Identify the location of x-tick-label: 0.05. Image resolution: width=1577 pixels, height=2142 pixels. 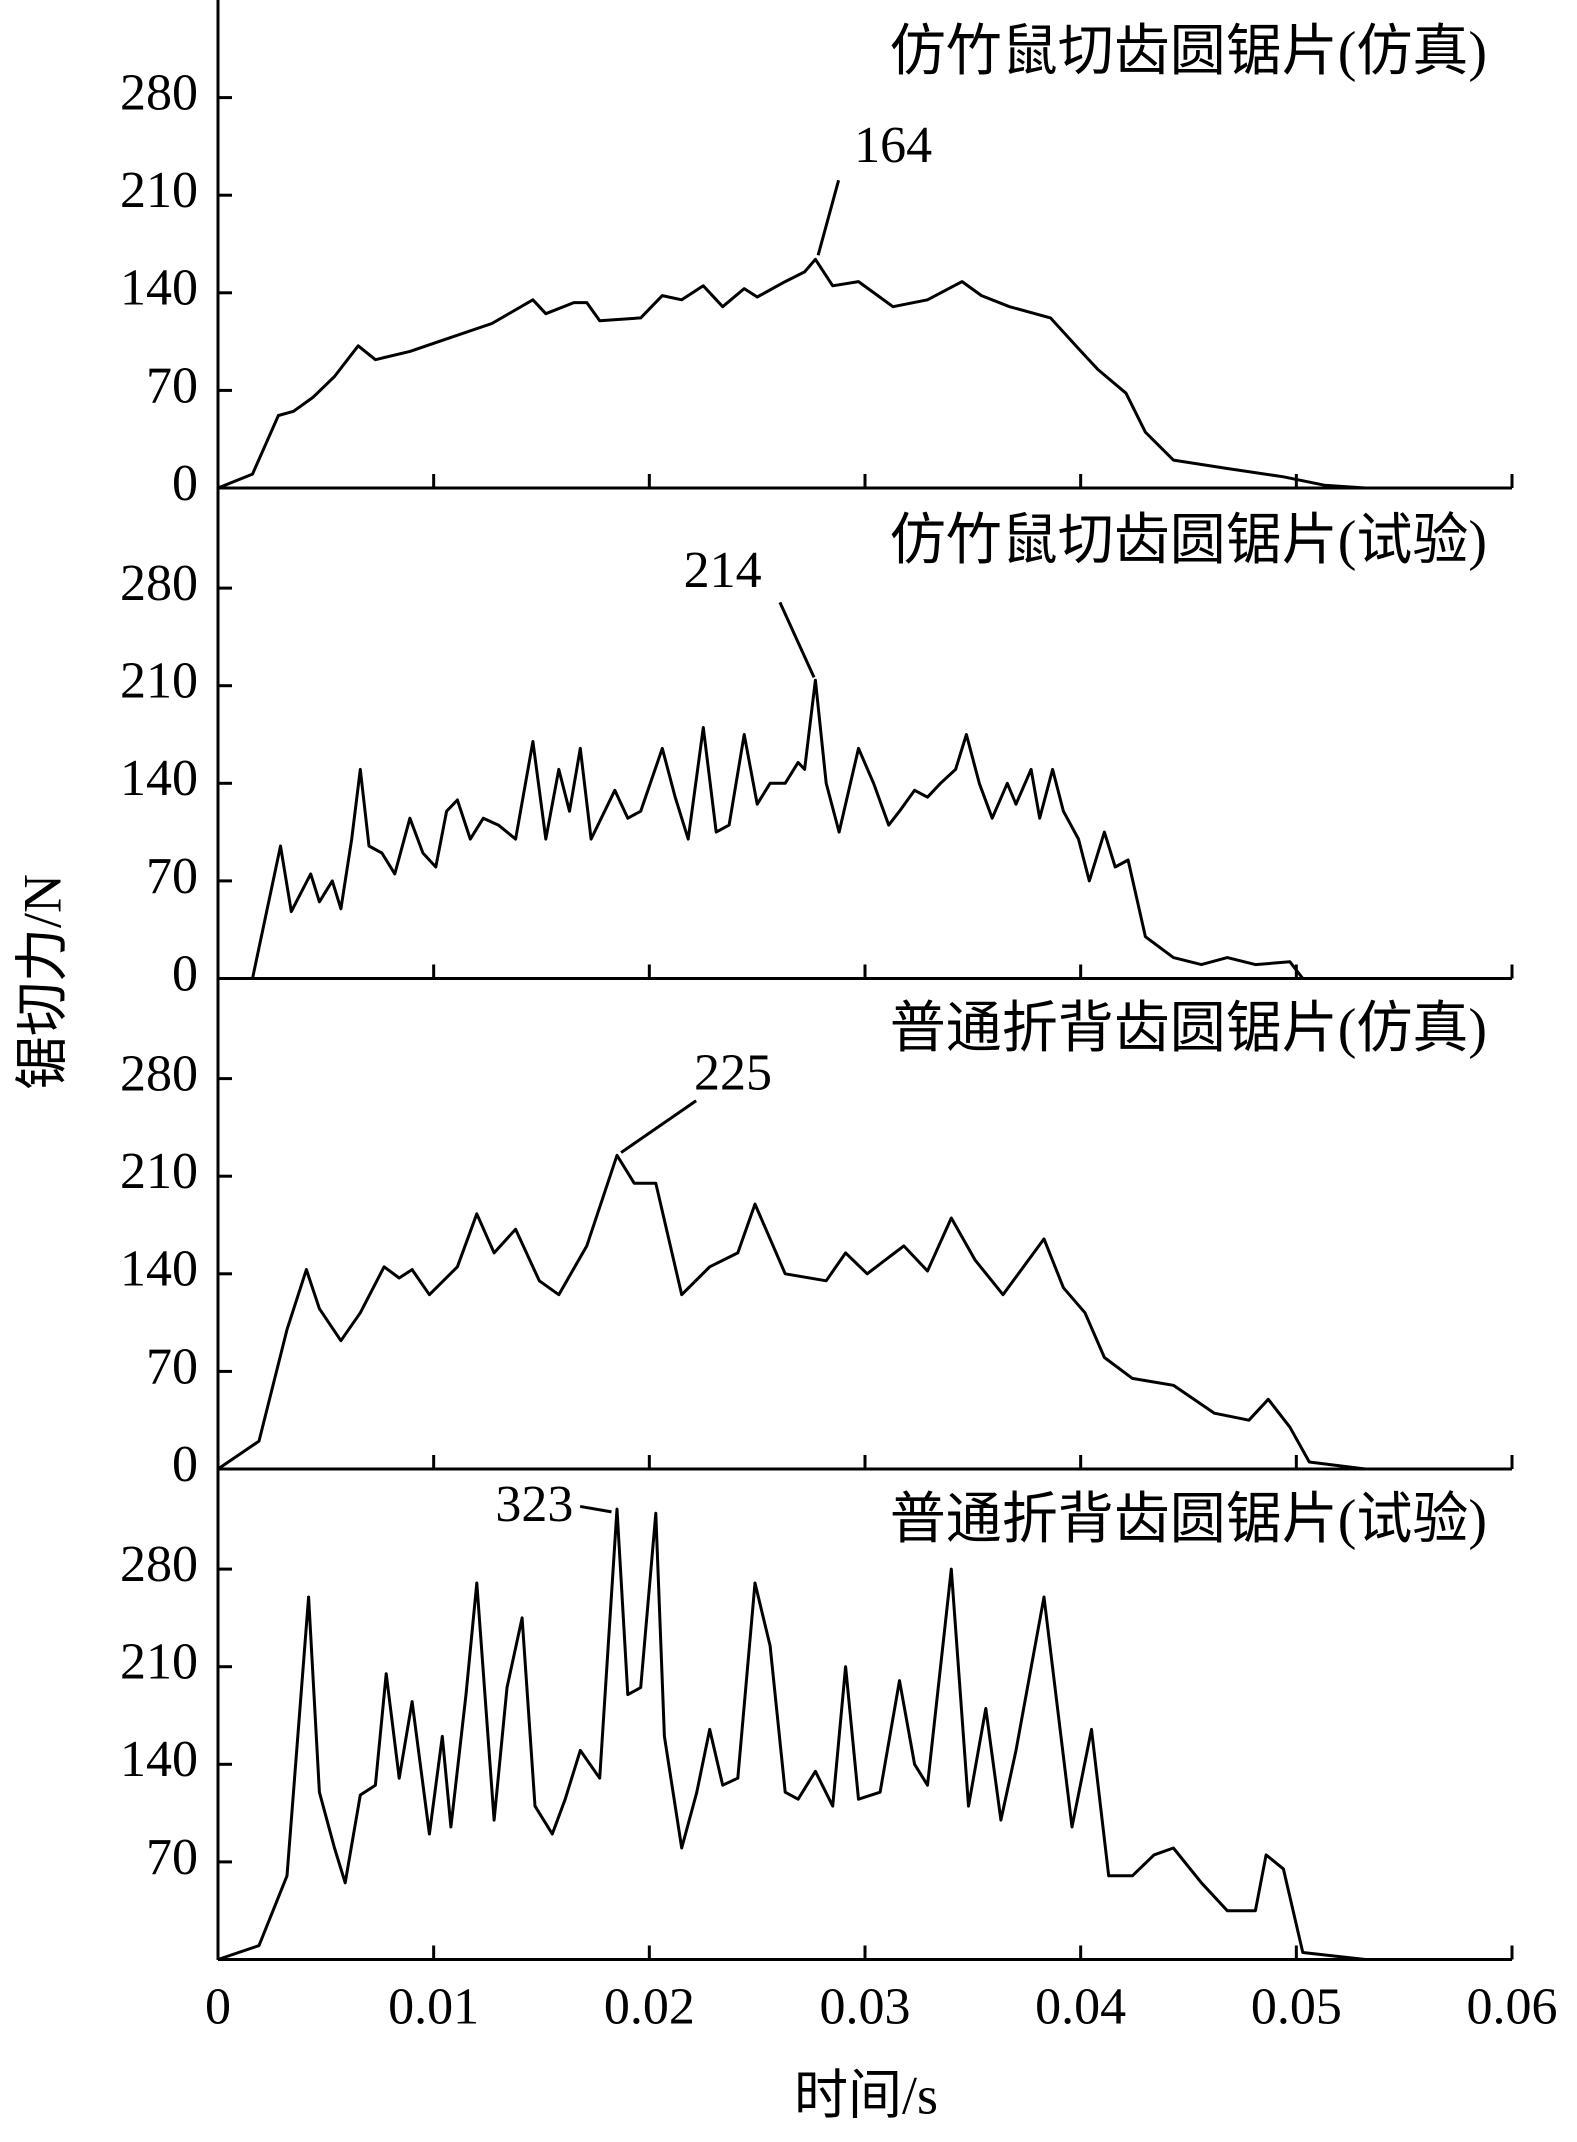
(1296, 2006).